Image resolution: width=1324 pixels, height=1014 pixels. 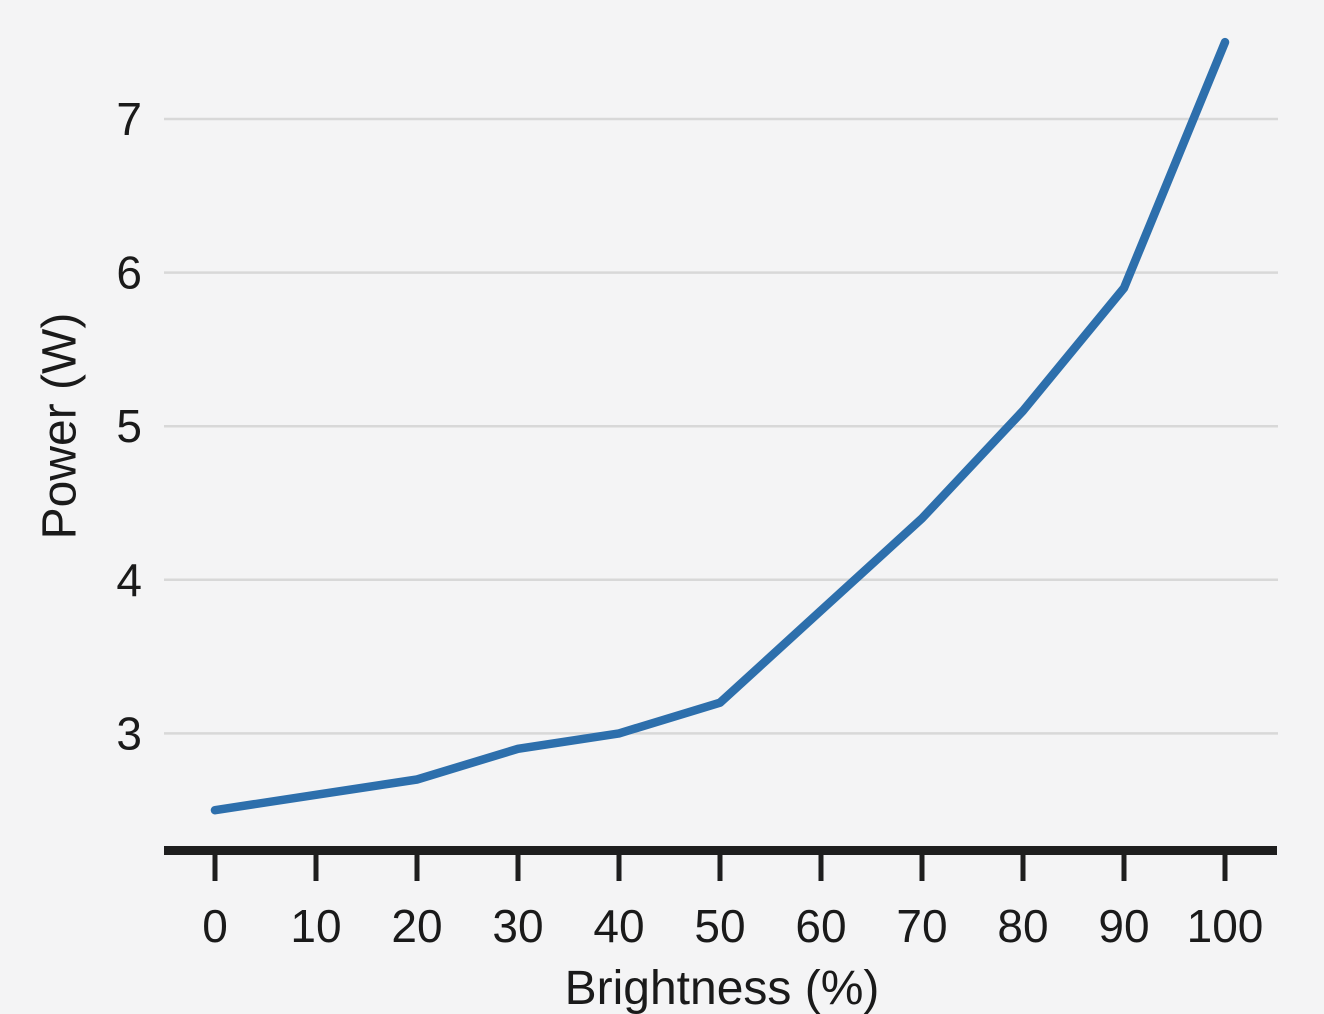 What do you see at coordinates (921, 926) in the screenshot?
I see `x-tick-label: 70` at bounding box center [921, 926].